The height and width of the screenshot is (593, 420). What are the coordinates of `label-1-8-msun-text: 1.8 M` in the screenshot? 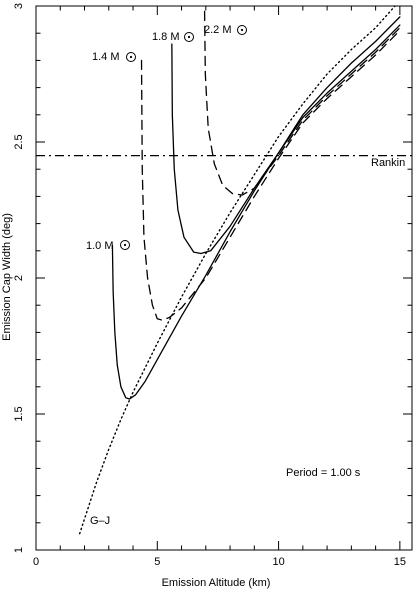 It's located at (166, 37).